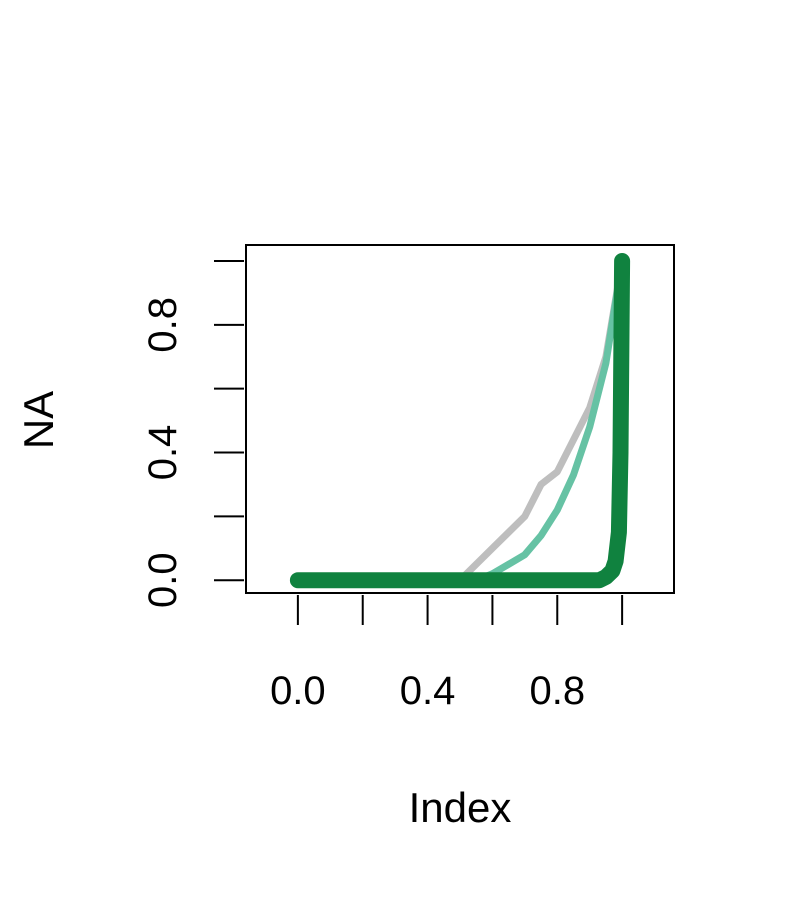  What do you see at coordinates (298, 691) in the screenshot?
I see `x-tick-label: 0.0` at bounding box center [298, 691].